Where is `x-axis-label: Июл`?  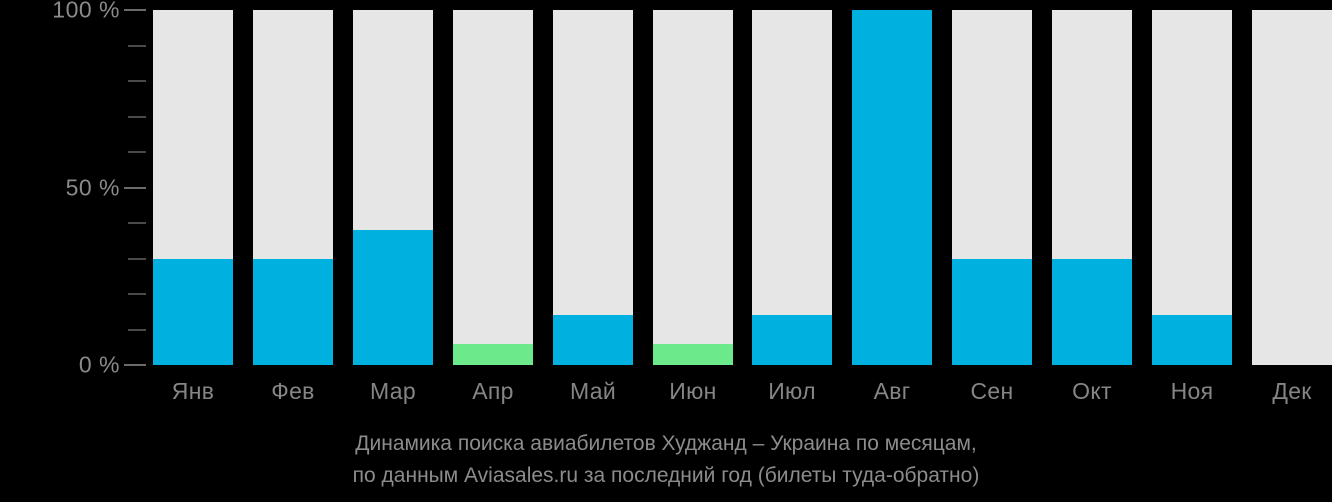 x-axis-label: Июл is located at coordinates (792, 391).